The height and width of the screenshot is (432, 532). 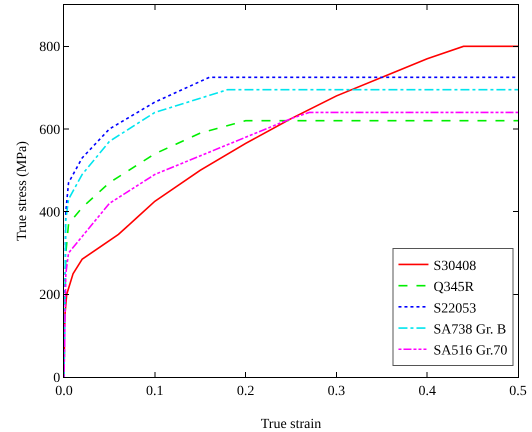 What do you see at coordinates (56, 378) in the screenshot?
I see `y-tick-label: 0` at bounding box center [56, 378].